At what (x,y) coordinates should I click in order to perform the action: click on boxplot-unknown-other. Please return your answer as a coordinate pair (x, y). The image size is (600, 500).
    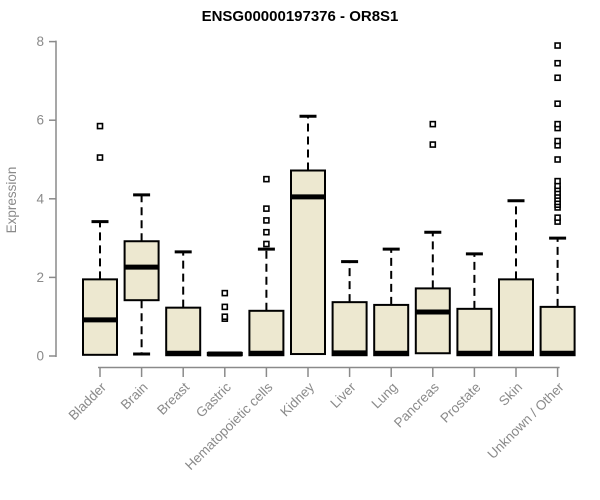
    Looking at the image, I should click on (557, 199).